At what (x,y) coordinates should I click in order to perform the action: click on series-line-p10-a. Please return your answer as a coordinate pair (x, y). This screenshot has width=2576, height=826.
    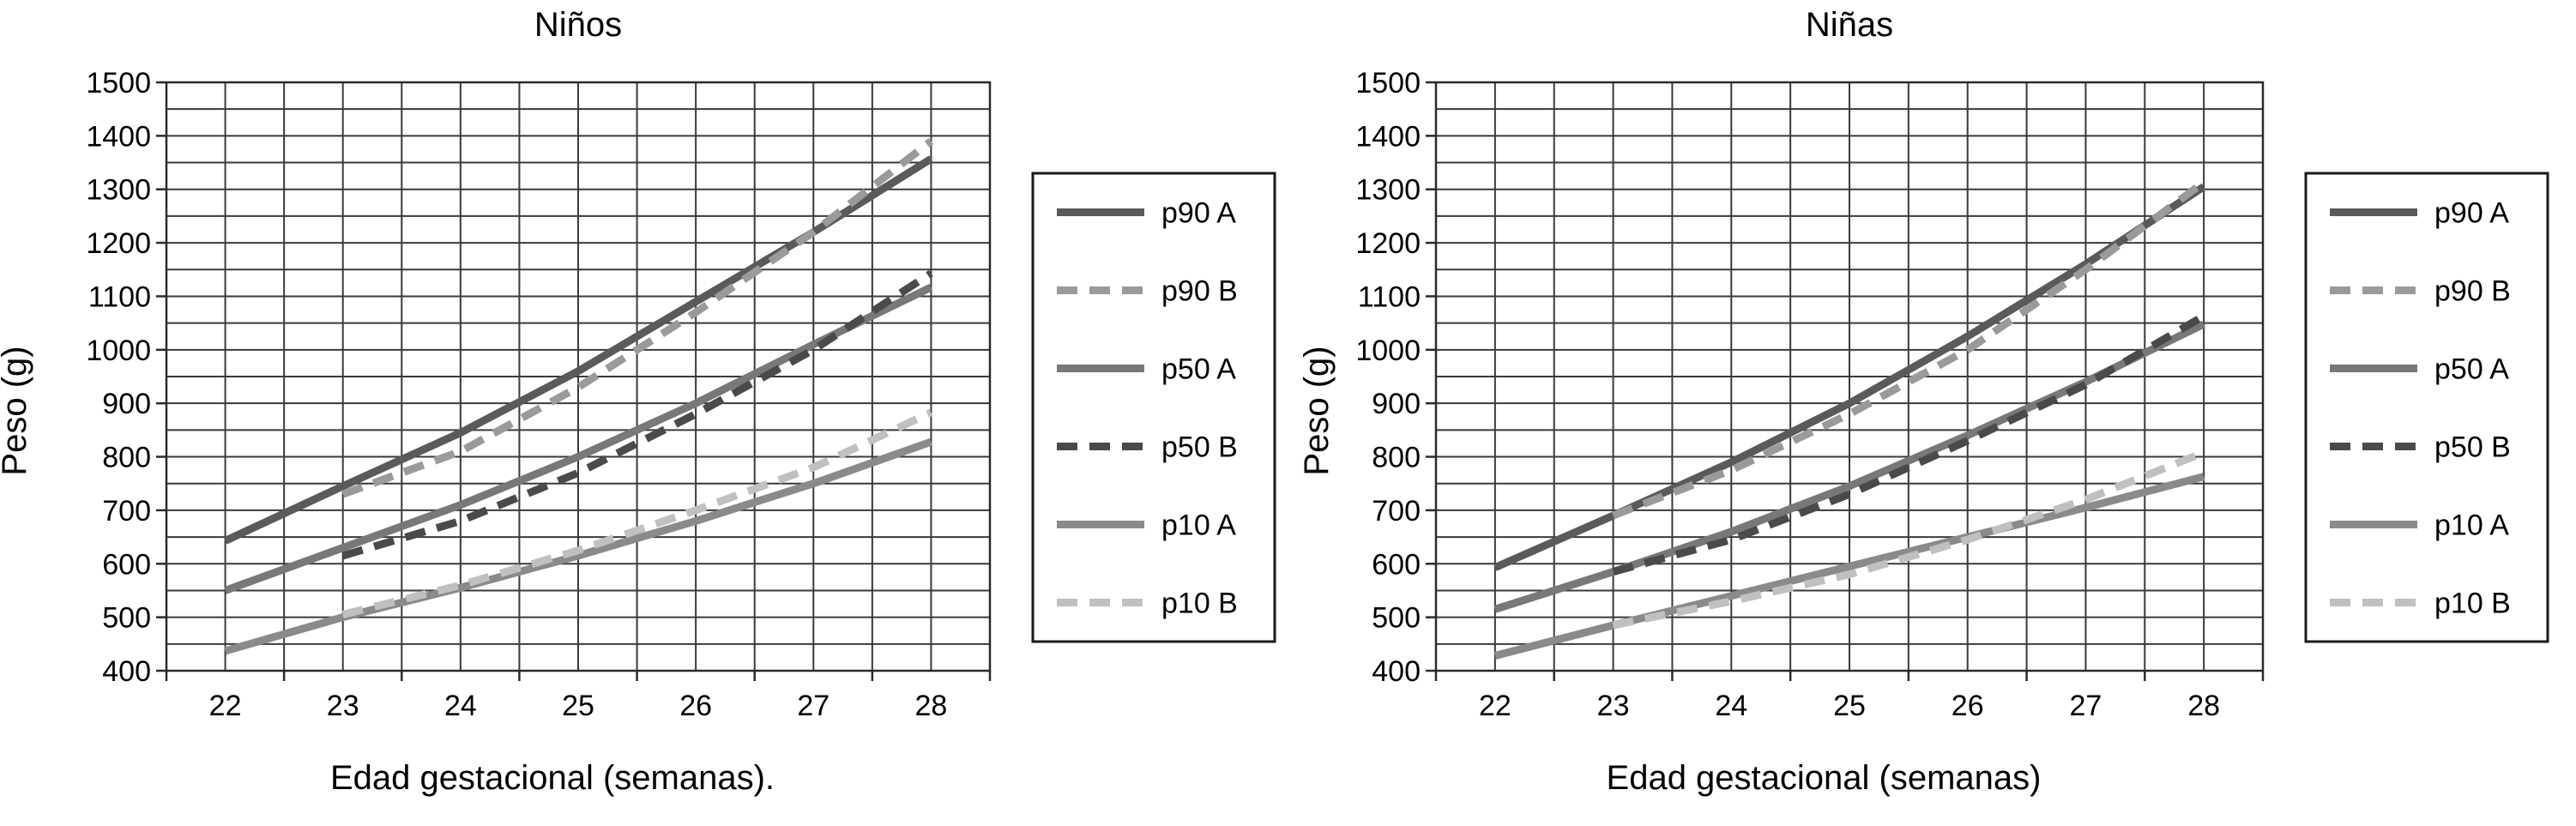
    Looking at the image, I should click on (578, 546).